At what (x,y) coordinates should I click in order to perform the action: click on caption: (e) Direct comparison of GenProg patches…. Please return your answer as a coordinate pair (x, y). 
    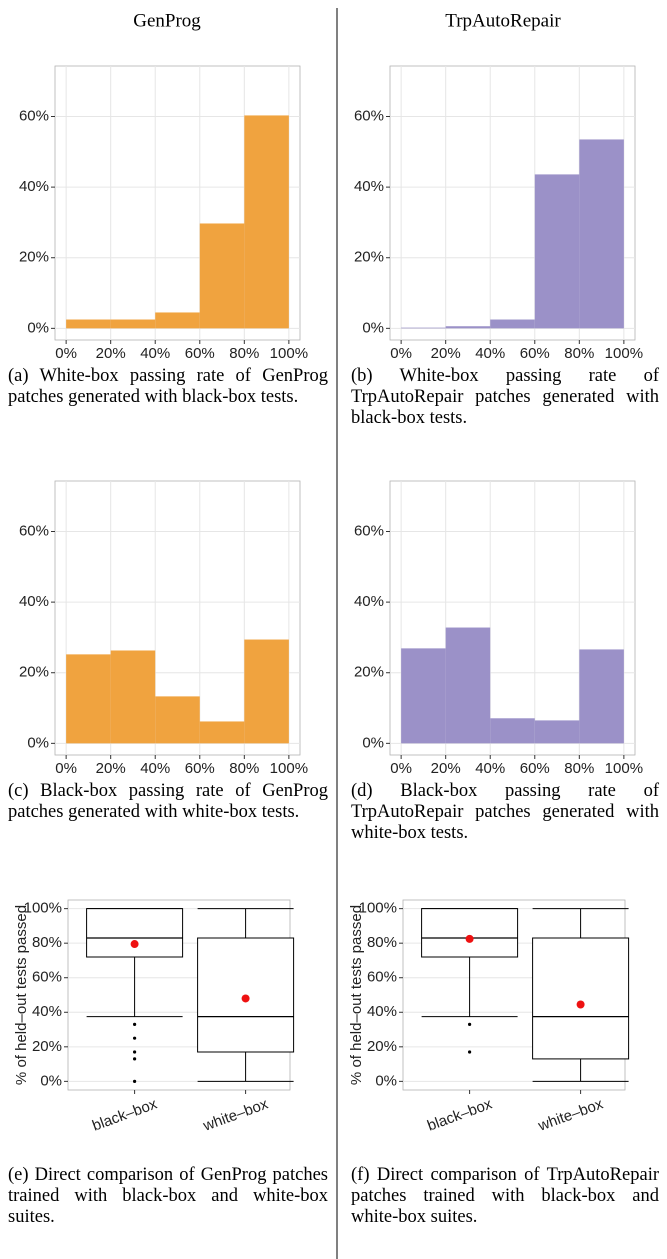
    Looking at the image, I should click on (168, 1196).